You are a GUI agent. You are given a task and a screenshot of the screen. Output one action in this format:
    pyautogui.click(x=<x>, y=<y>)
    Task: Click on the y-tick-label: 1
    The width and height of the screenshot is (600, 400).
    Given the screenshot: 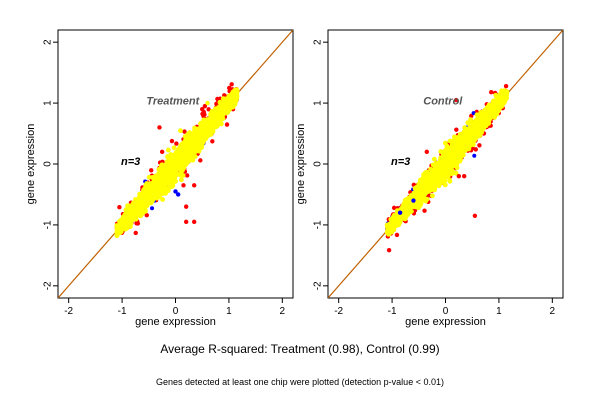 What is the action you would take?
    pyautogui.click(x=48, y=103)
    